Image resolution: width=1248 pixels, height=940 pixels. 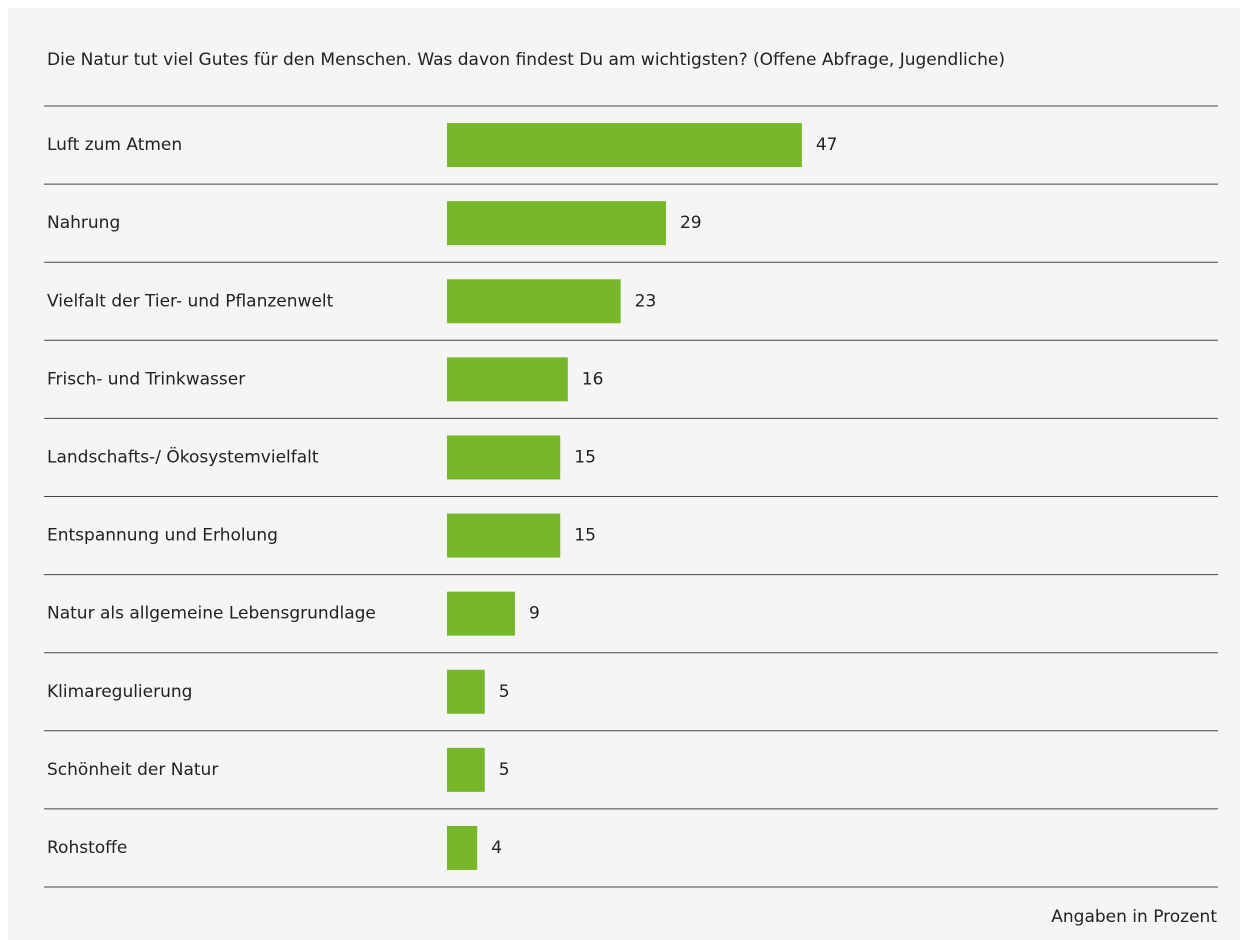 What do you see at coordinates (146, 379) in the screenshot?
I see `category-label: Frisch- und Trinkwasser` at bounding box center [146, 379].